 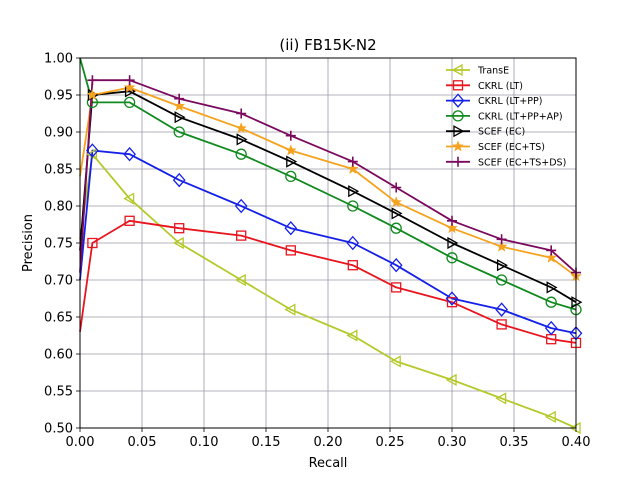 I want to click on y-axis-label: Precision, so click(x=28, y=243).